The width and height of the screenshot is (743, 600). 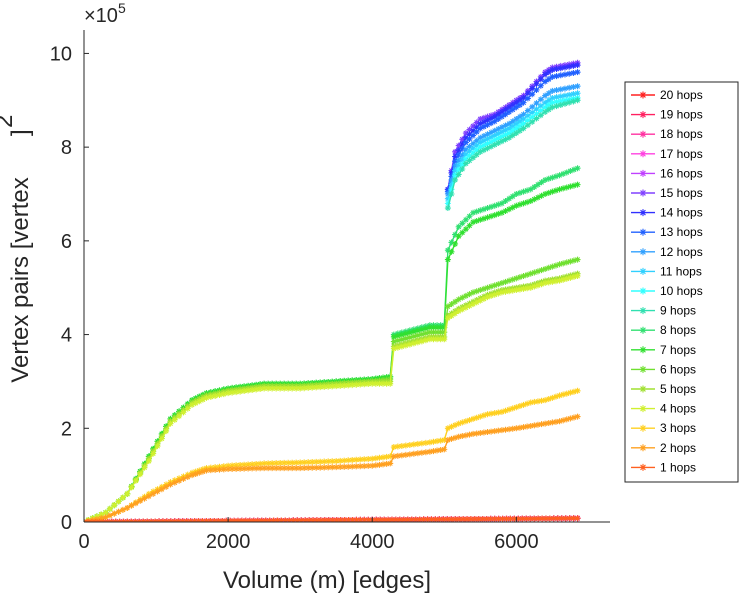 What do you see at coordinates (681, 282) in the screenshot?
I see `legend-box` at bounding box center [681, 282].